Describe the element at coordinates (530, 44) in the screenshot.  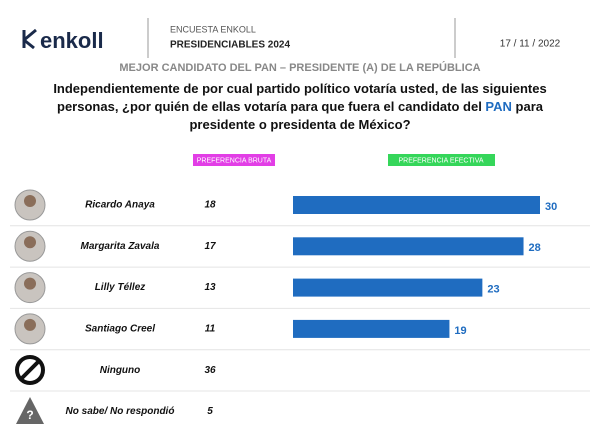
I see `date: 17 / 11 / 2022` at that location.